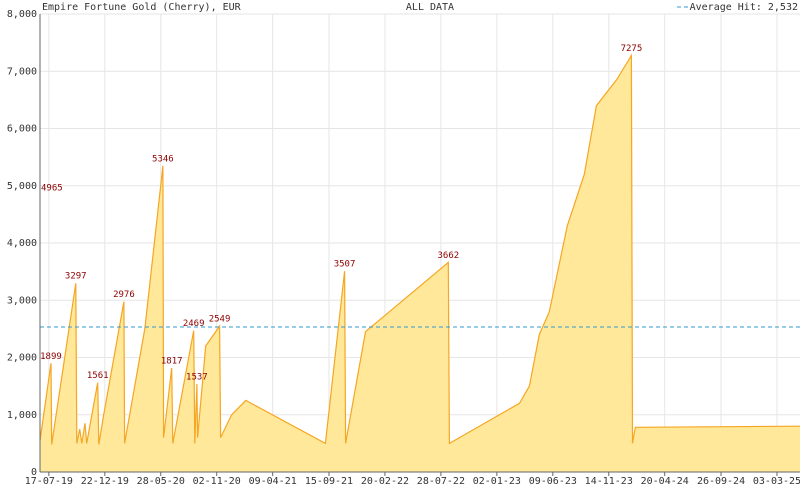  What do you see at coordinates (441, 481) in the screenshot?
I see `x-tick-label: 28-07-22` at bounding box center [441, 481].